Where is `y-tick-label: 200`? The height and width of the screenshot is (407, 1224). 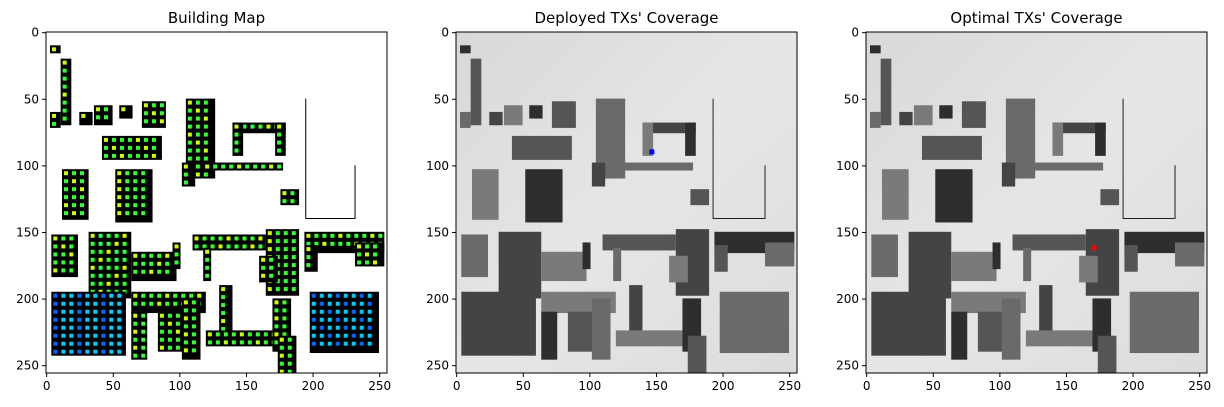
y-tick-label: 200 is located at coordinates (27, 299).